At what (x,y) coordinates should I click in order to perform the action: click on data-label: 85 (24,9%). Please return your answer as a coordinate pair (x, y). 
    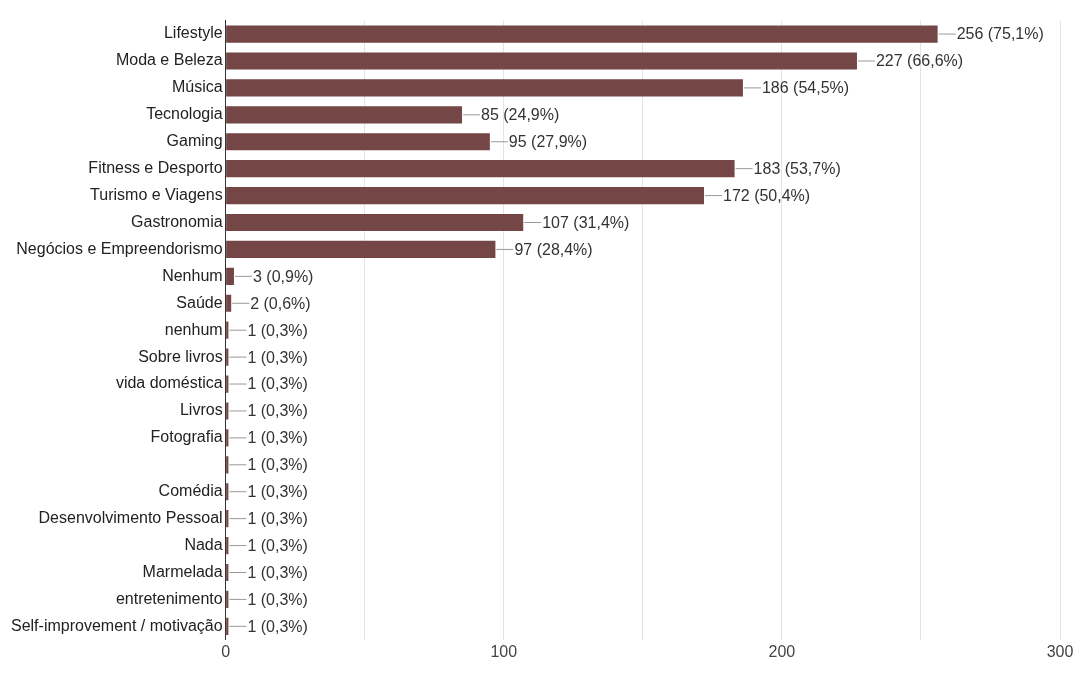
    Looking at the image, I should click on (520, 115).